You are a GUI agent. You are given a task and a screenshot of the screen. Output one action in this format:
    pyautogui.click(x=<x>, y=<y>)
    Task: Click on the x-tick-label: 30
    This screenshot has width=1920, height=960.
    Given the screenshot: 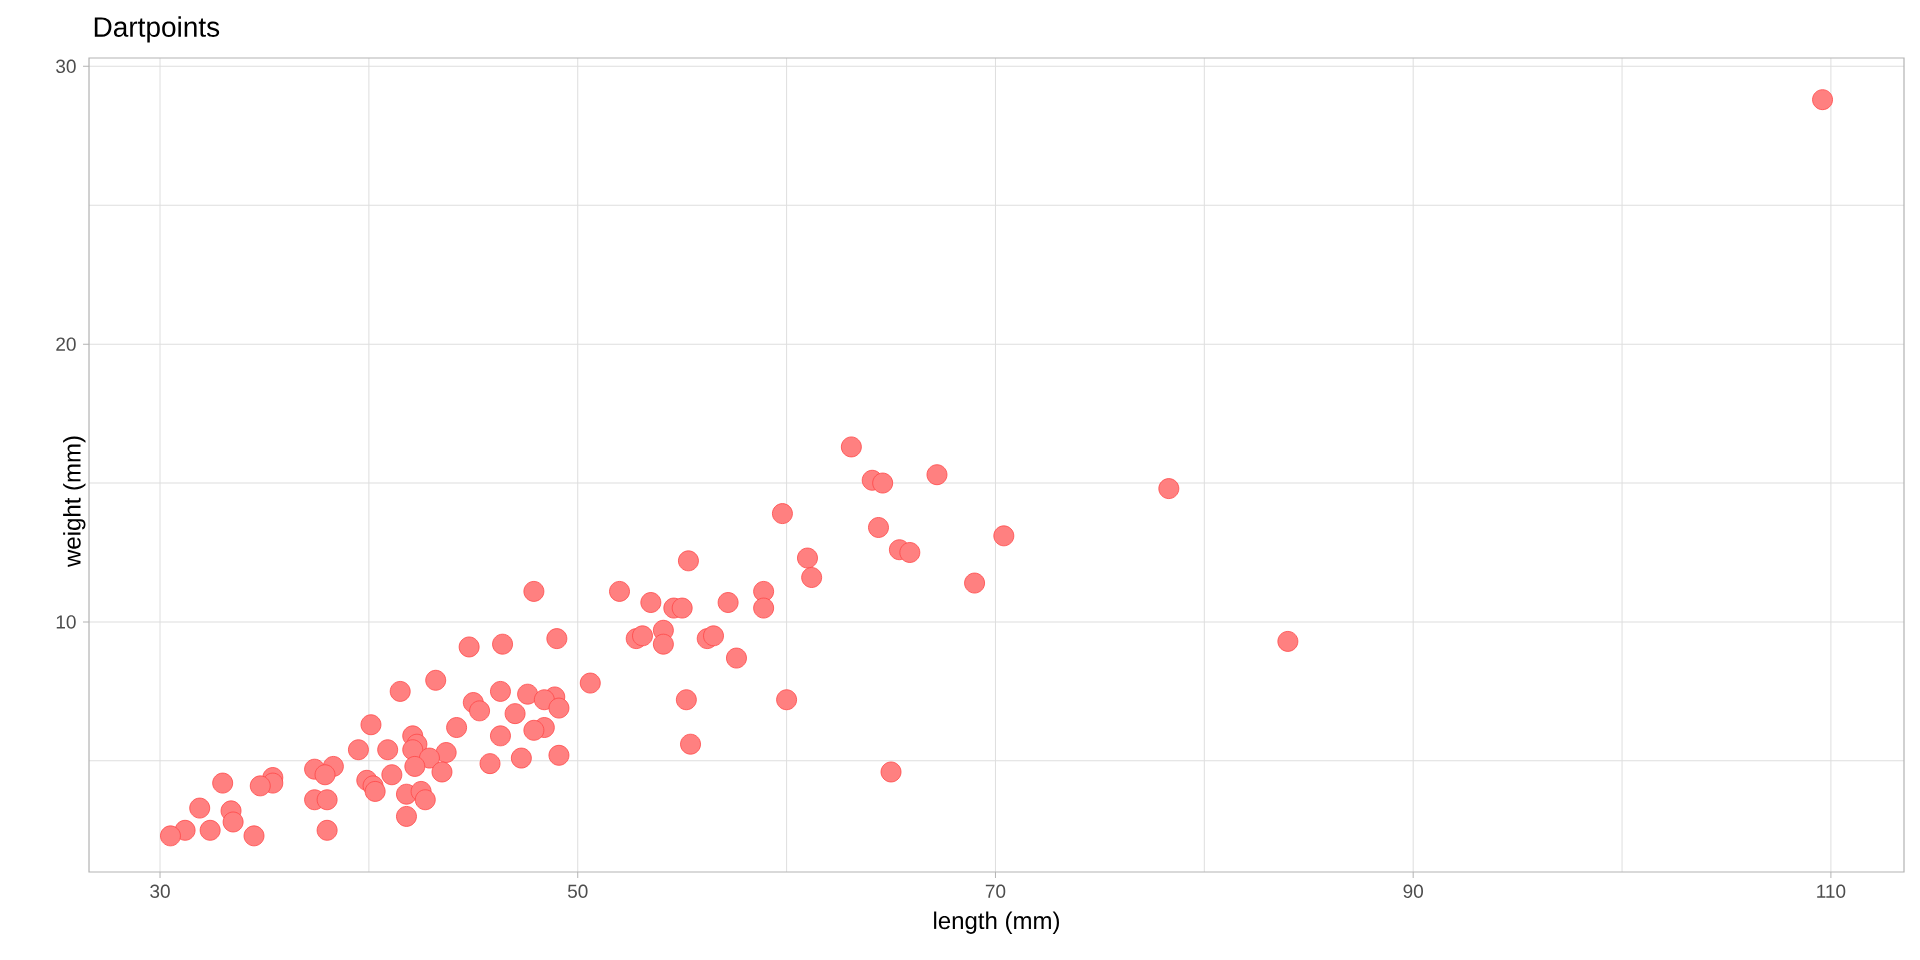 What is the action you would take?
    pyautogui.click(x=160, y=891)
    